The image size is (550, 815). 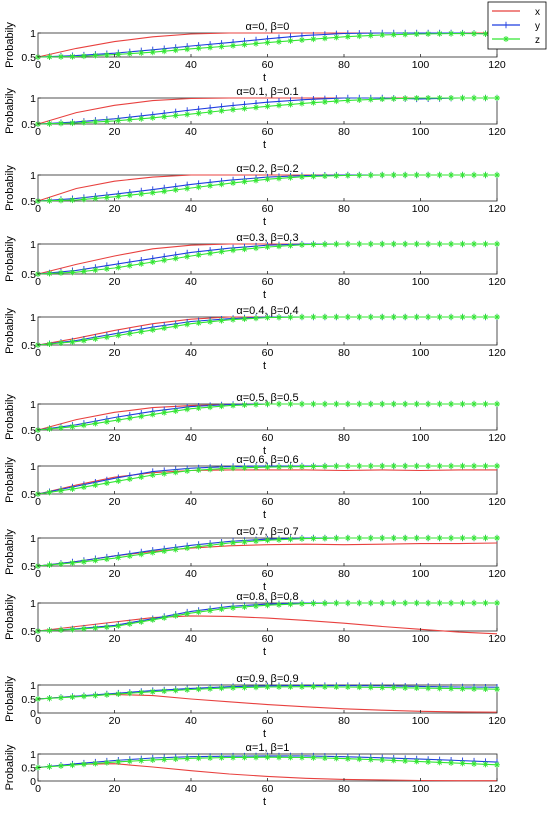 I want to click on subplot-title: α=0.7, β=0.7, so click(x=267, y=532).